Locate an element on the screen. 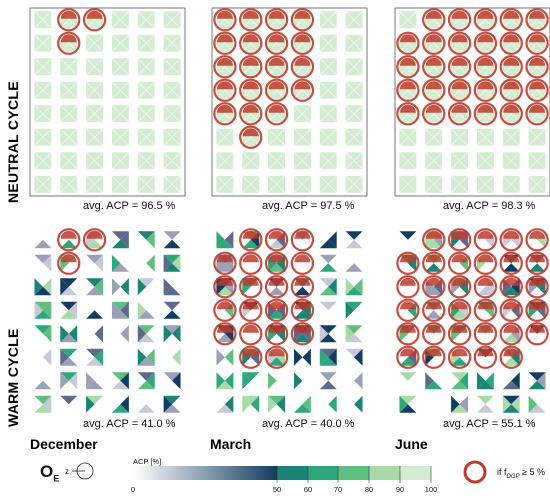  colorbar-segment is located at coordinates (323, 473).